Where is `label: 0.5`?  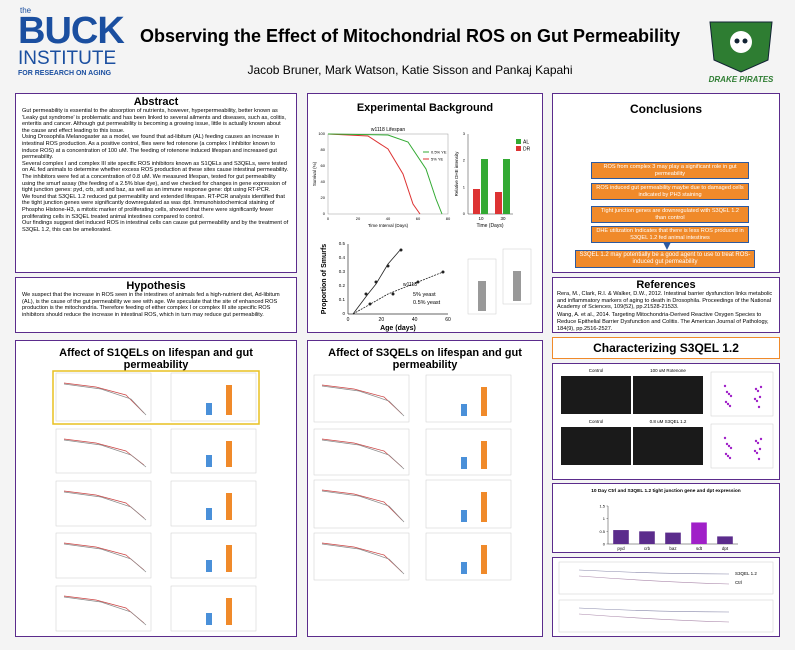
label: 0.5 is located at coordinates (342, 243).